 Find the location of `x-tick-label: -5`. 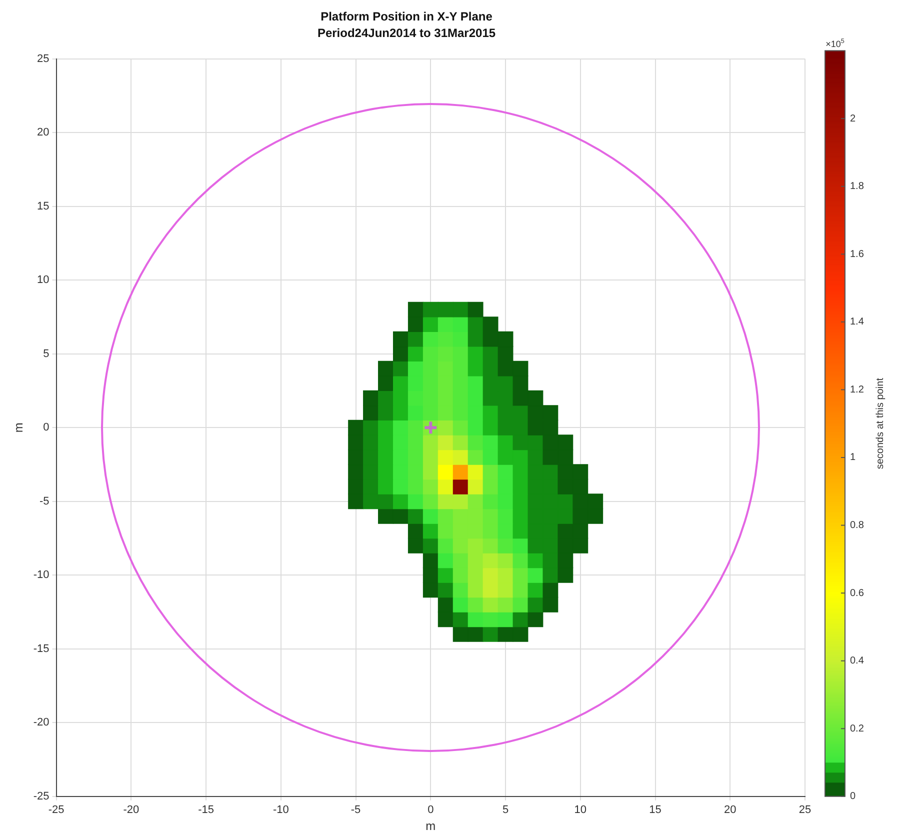

x-tick-label: -5 is located at coordinates (355, 810).